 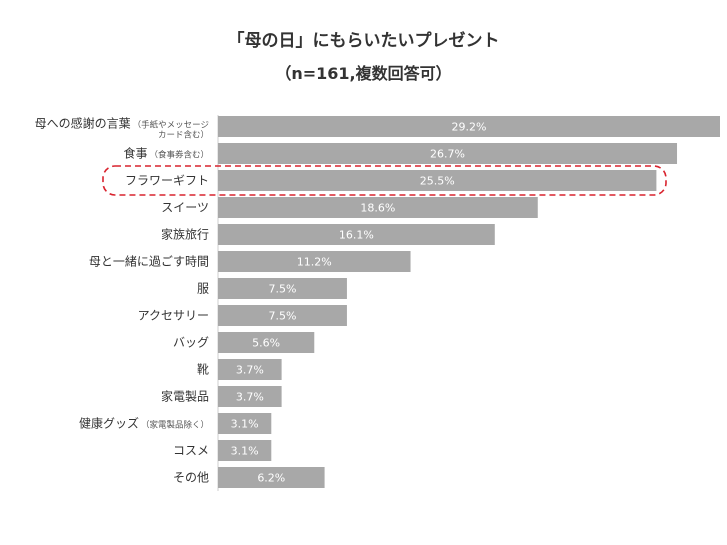 What do you see at coordinates (185, 208) in the screenshot?
I see `category-label: スイーツ` at bounding box center [185, 208].